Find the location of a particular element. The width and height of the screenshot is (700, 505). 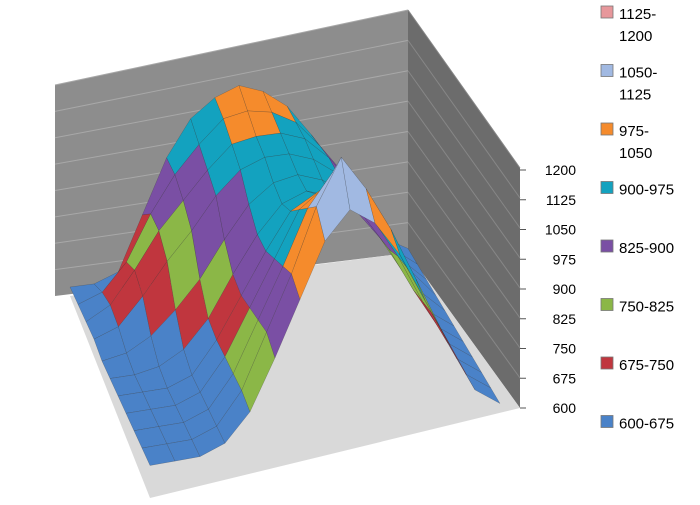

legend-label: 750-825 is located at coordinates (646, 307).